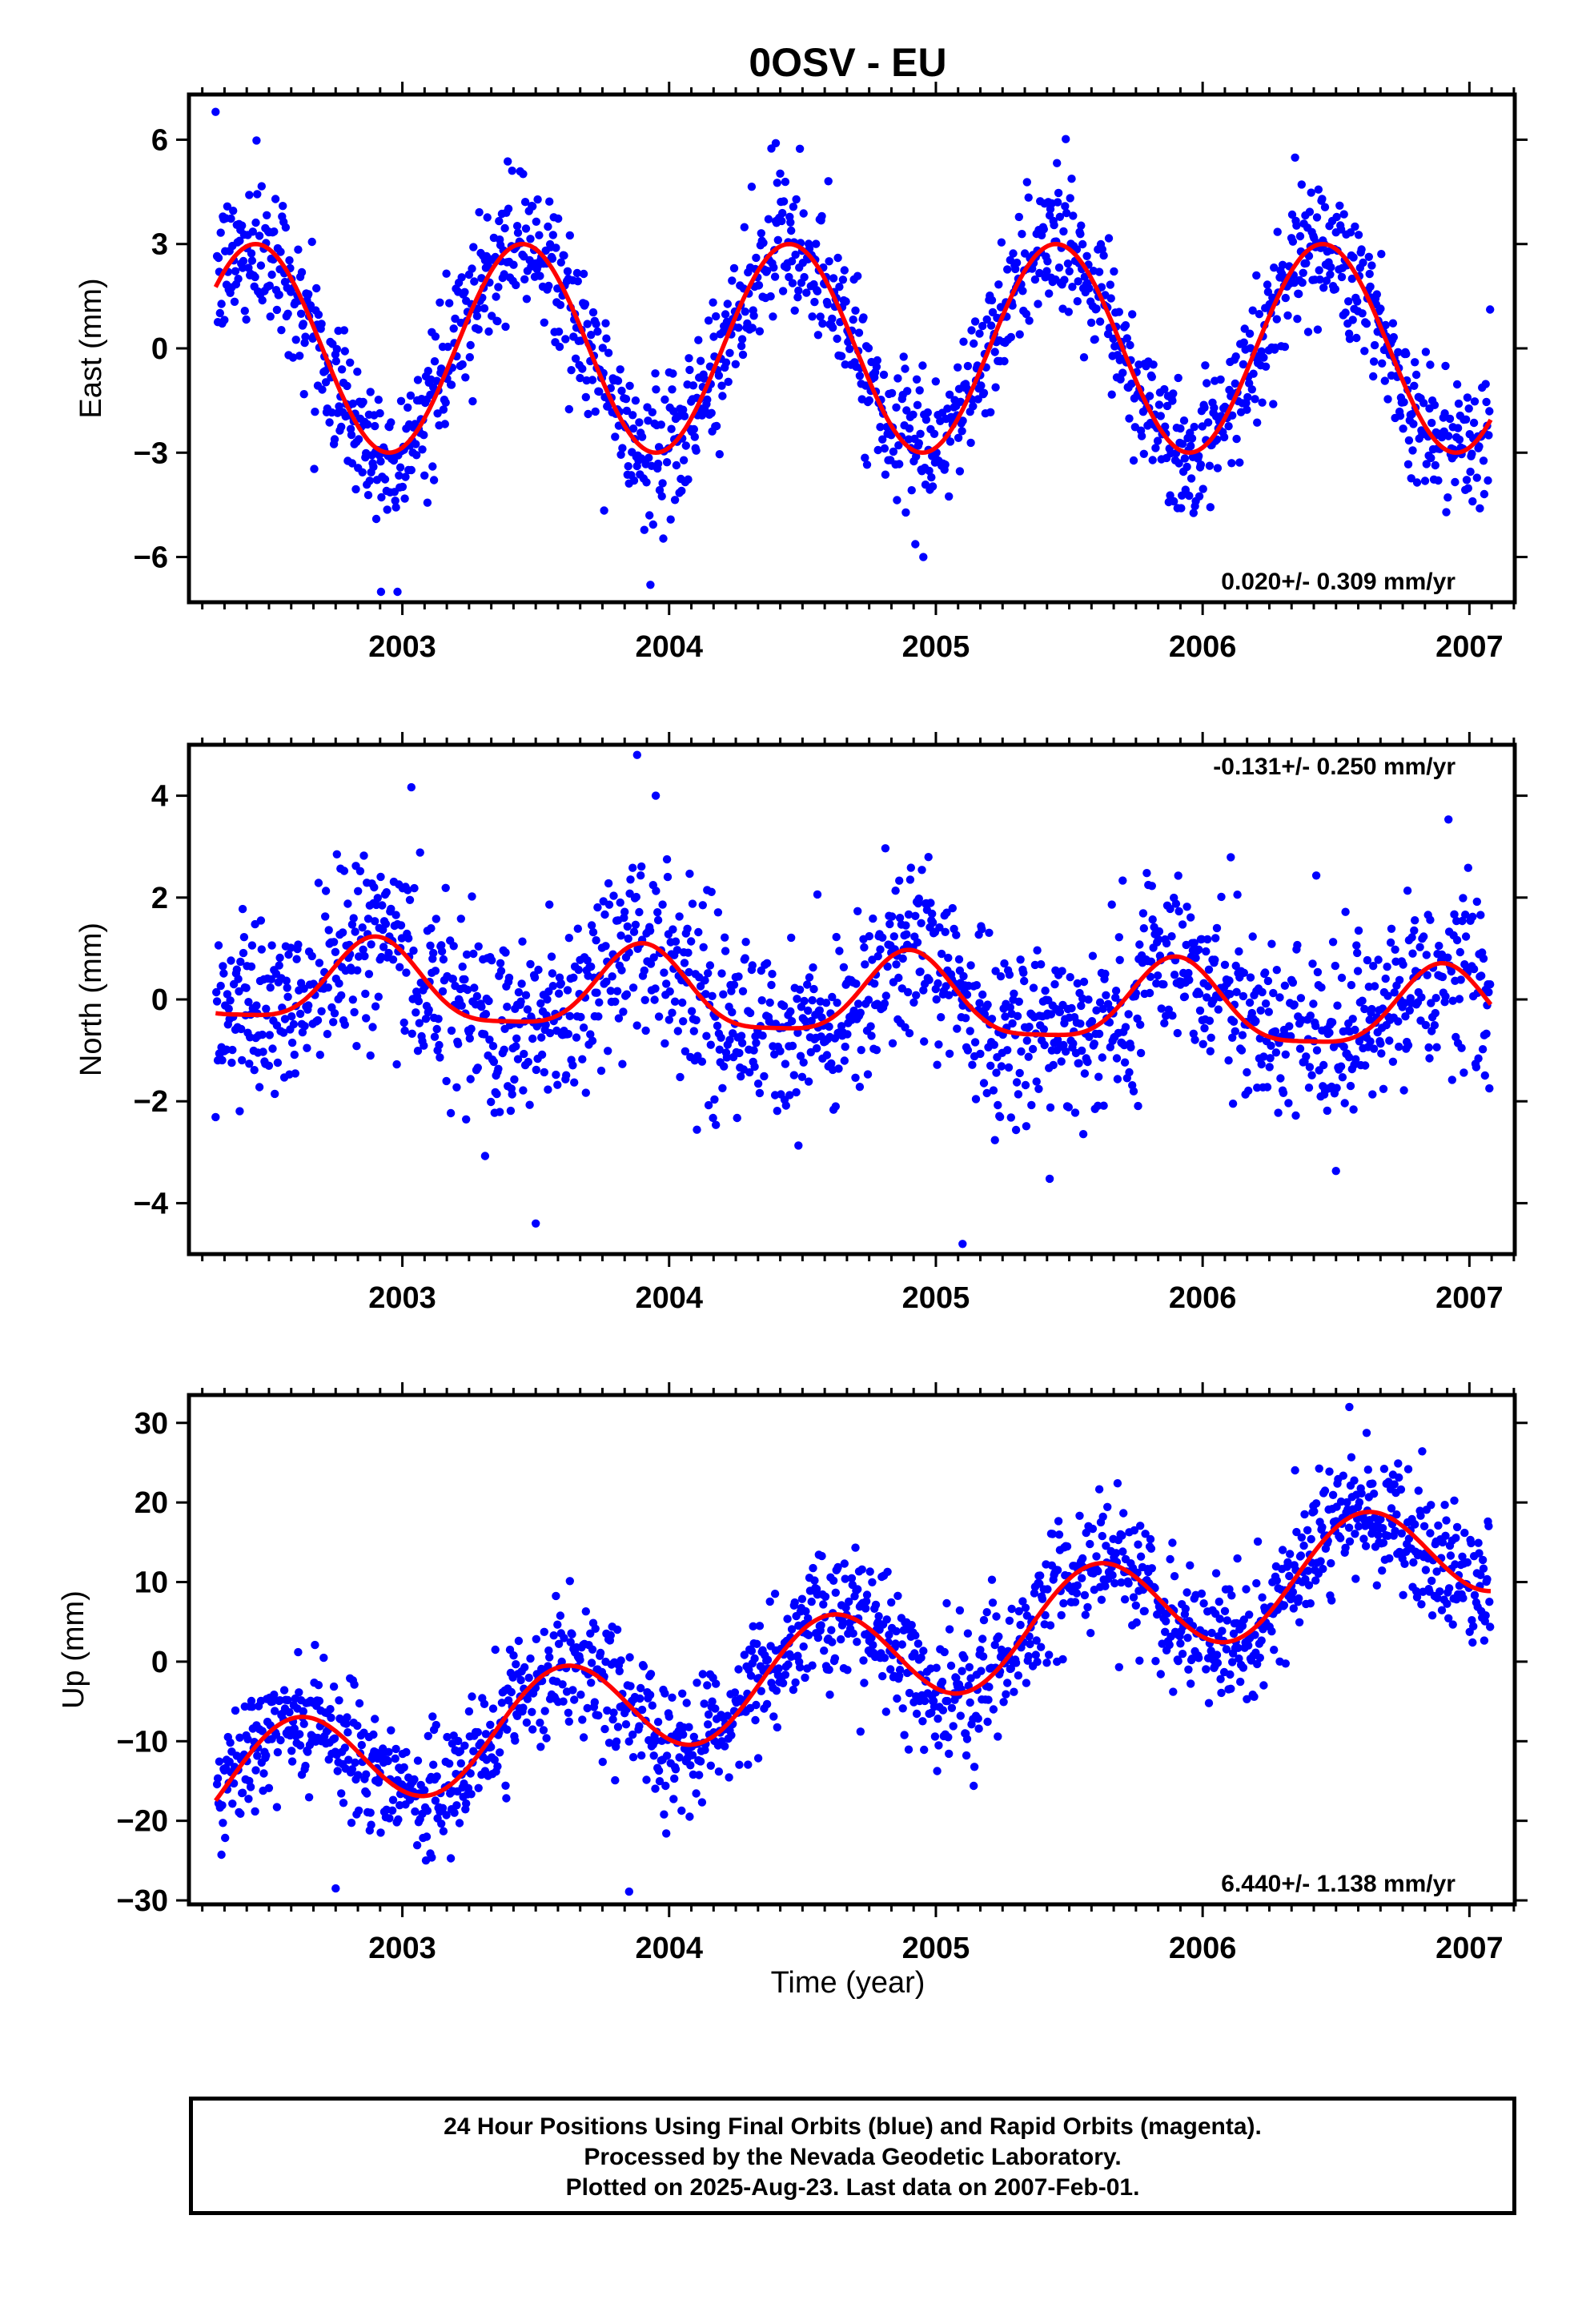  I want to click on x-tick-label: 2007, so click(1469, 647).